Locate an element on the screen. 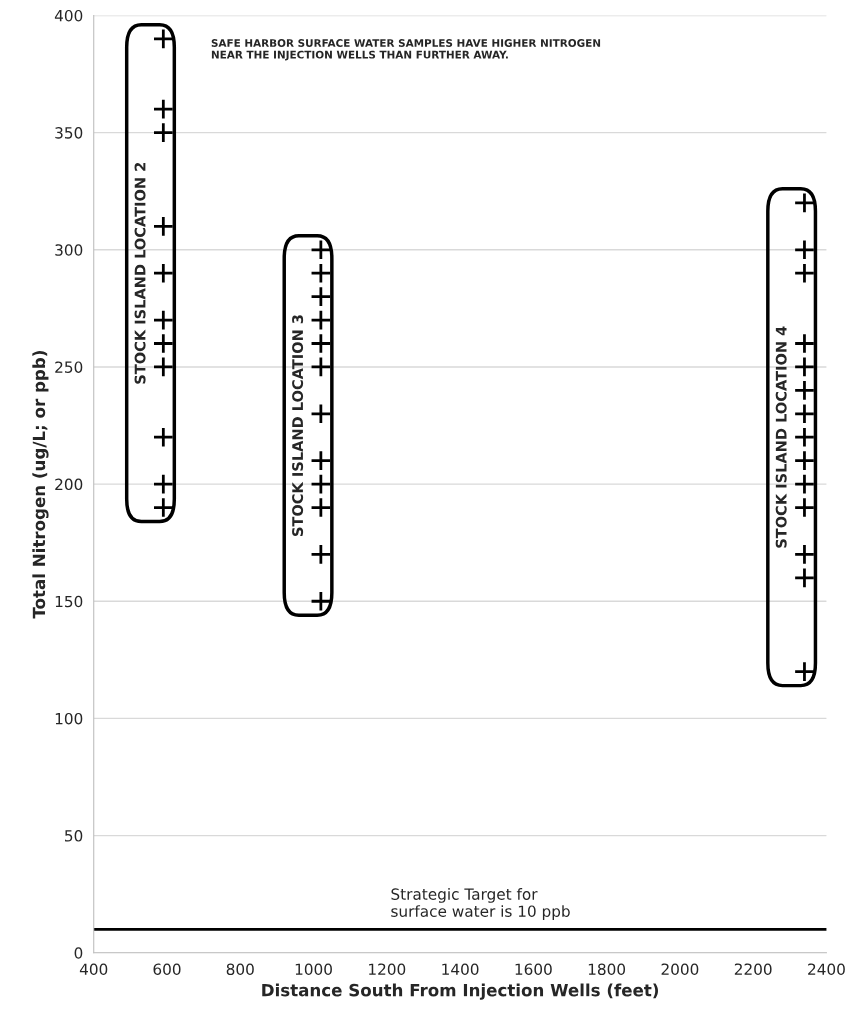 The height and width of the screenshot is (1030, 852). y-tick-label: 350 is located at coordinates (69, 133).